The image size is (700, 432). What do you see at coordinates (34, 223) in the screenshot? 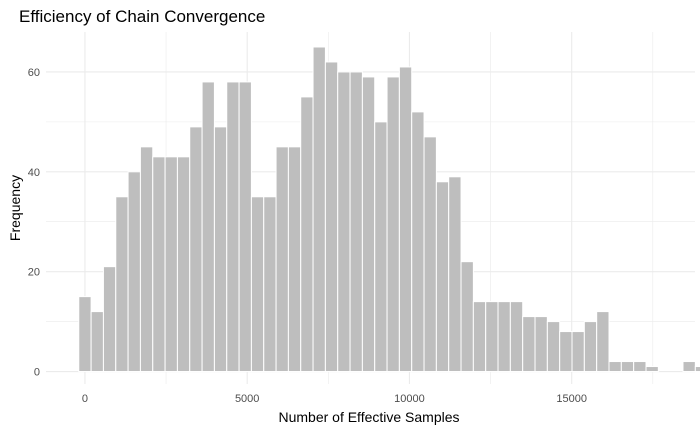
I see `y-tick-labels: 0 20 40 60` at bounding box center [34, 223].